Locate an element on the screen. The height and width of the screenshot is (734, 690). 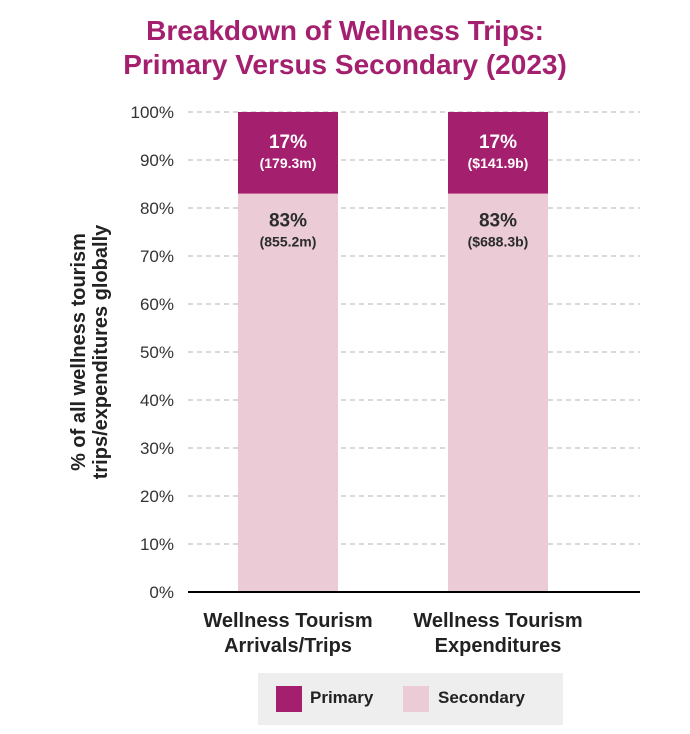
y-tick-label: 10% is located at coordinates (157, 544).